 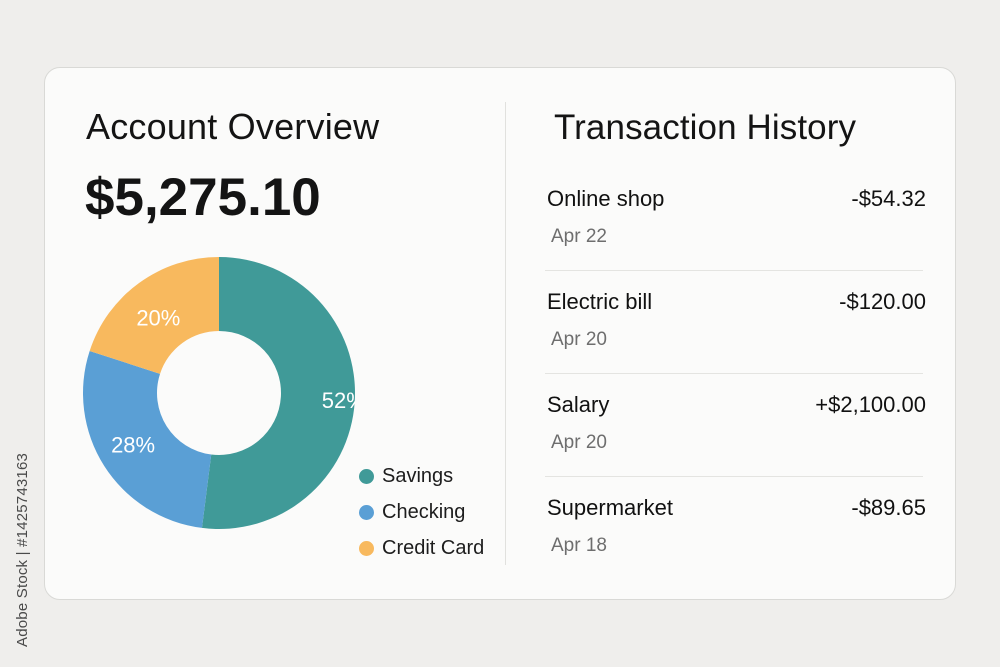 I want to click on donut-slice-checking, so click(x=147, y=439).